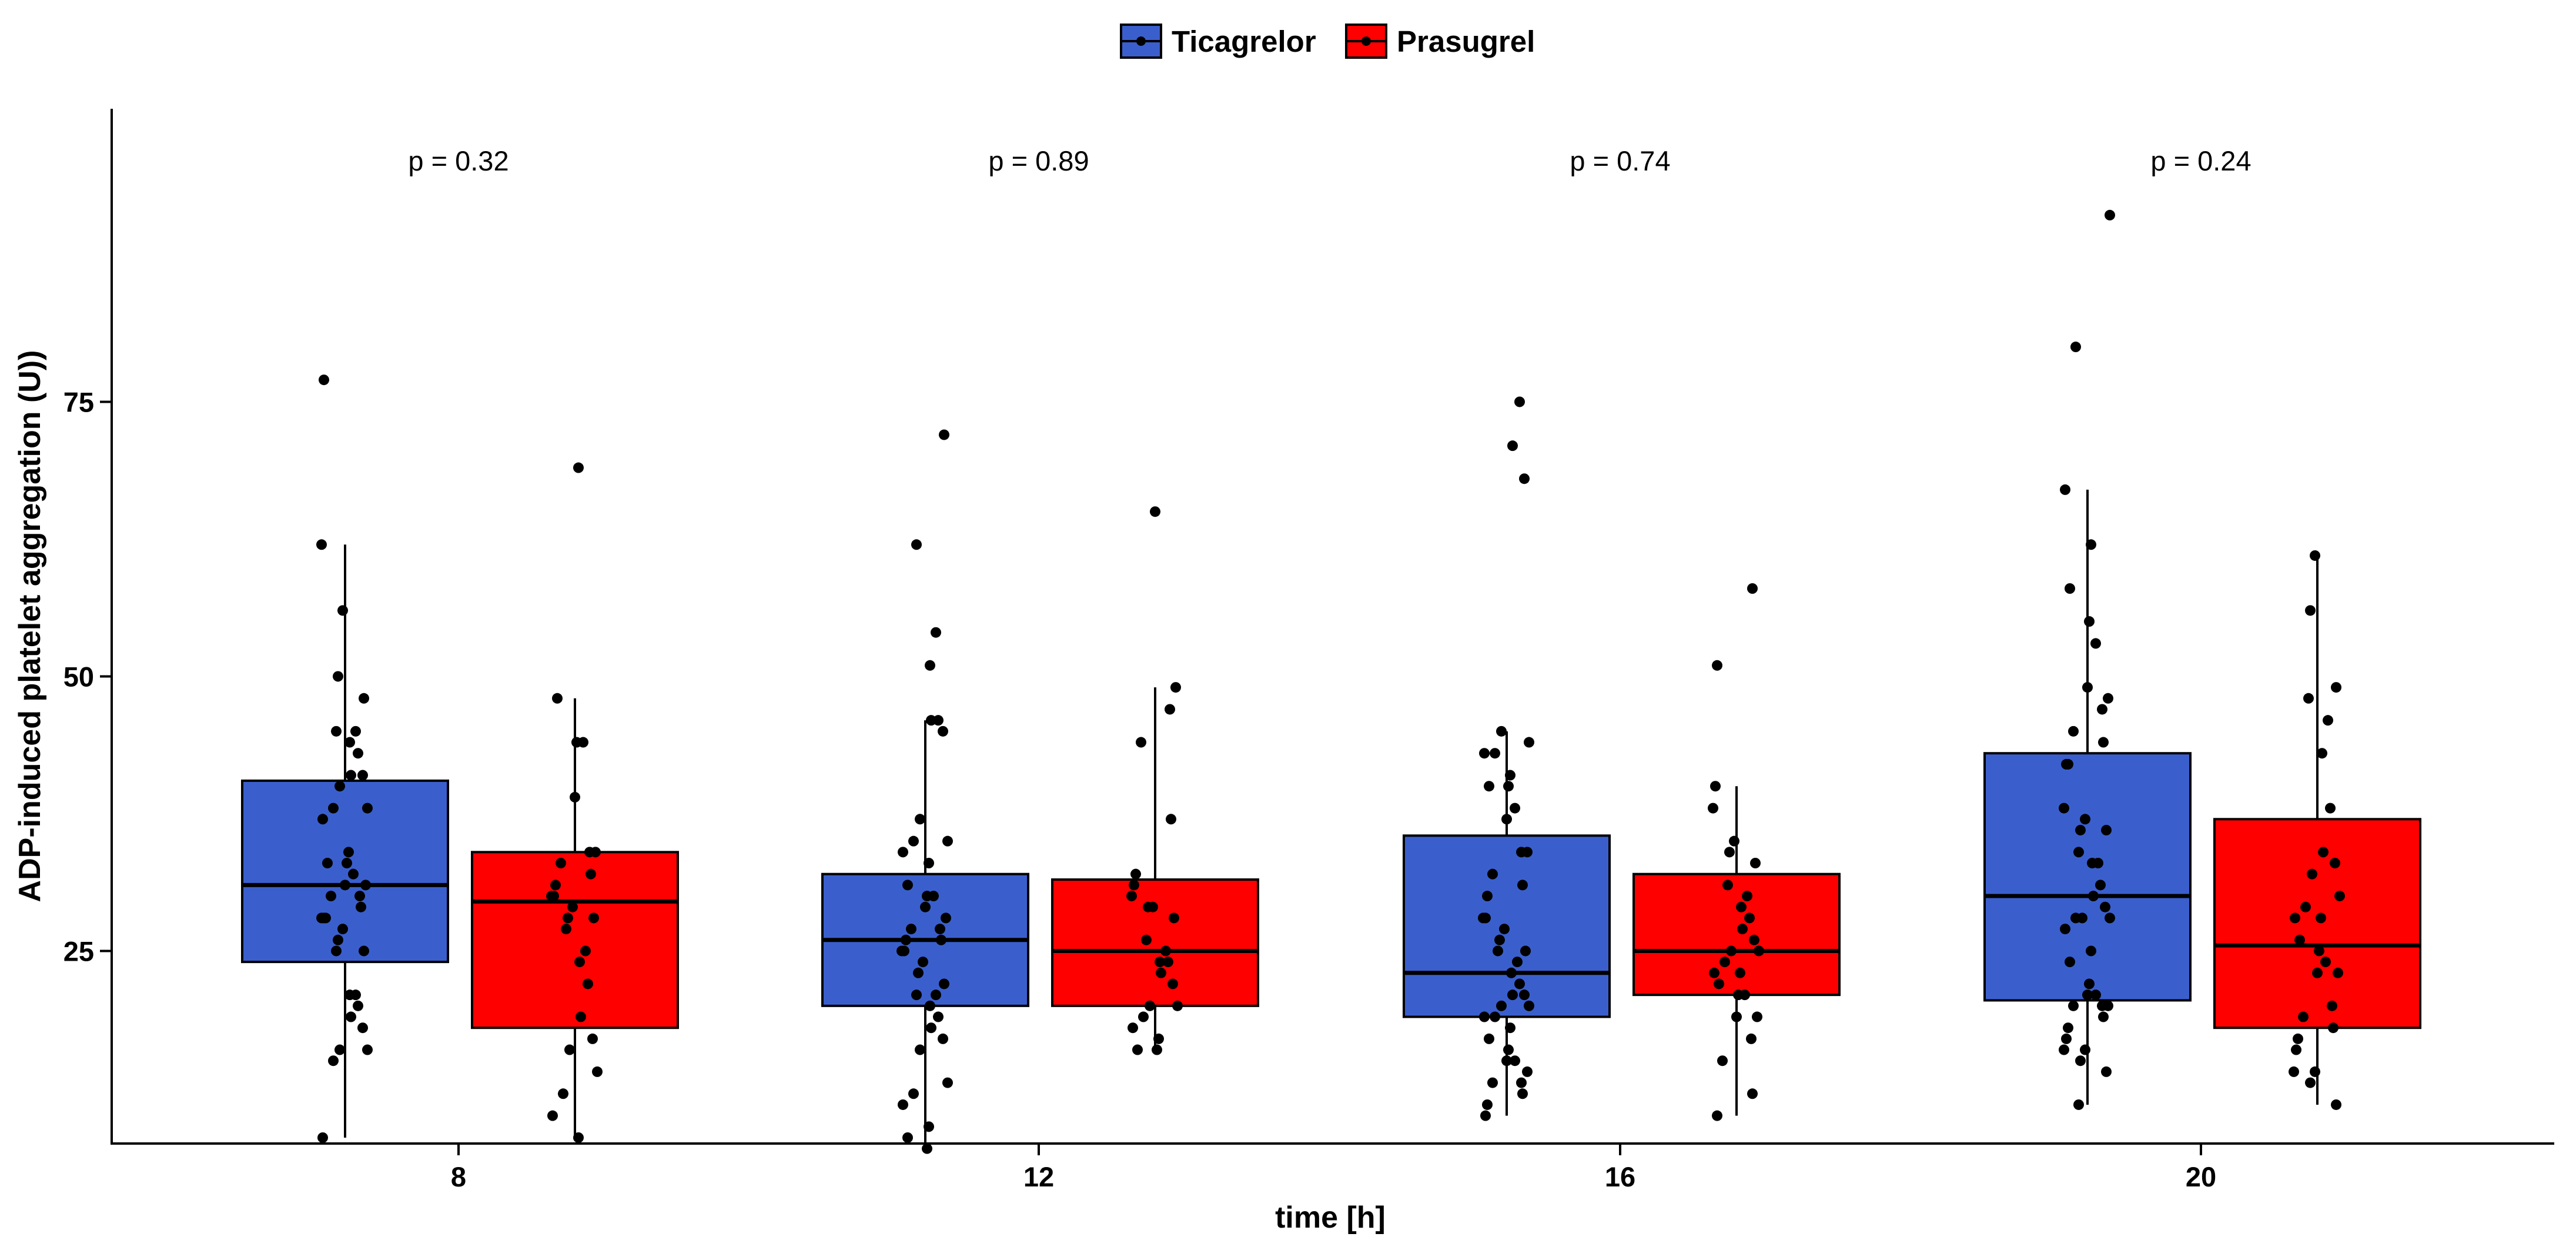 This screenshot has width=2576, height=1247. I want to click on legend-label-prasugrel: Prasugrel, so click(1466, 41).